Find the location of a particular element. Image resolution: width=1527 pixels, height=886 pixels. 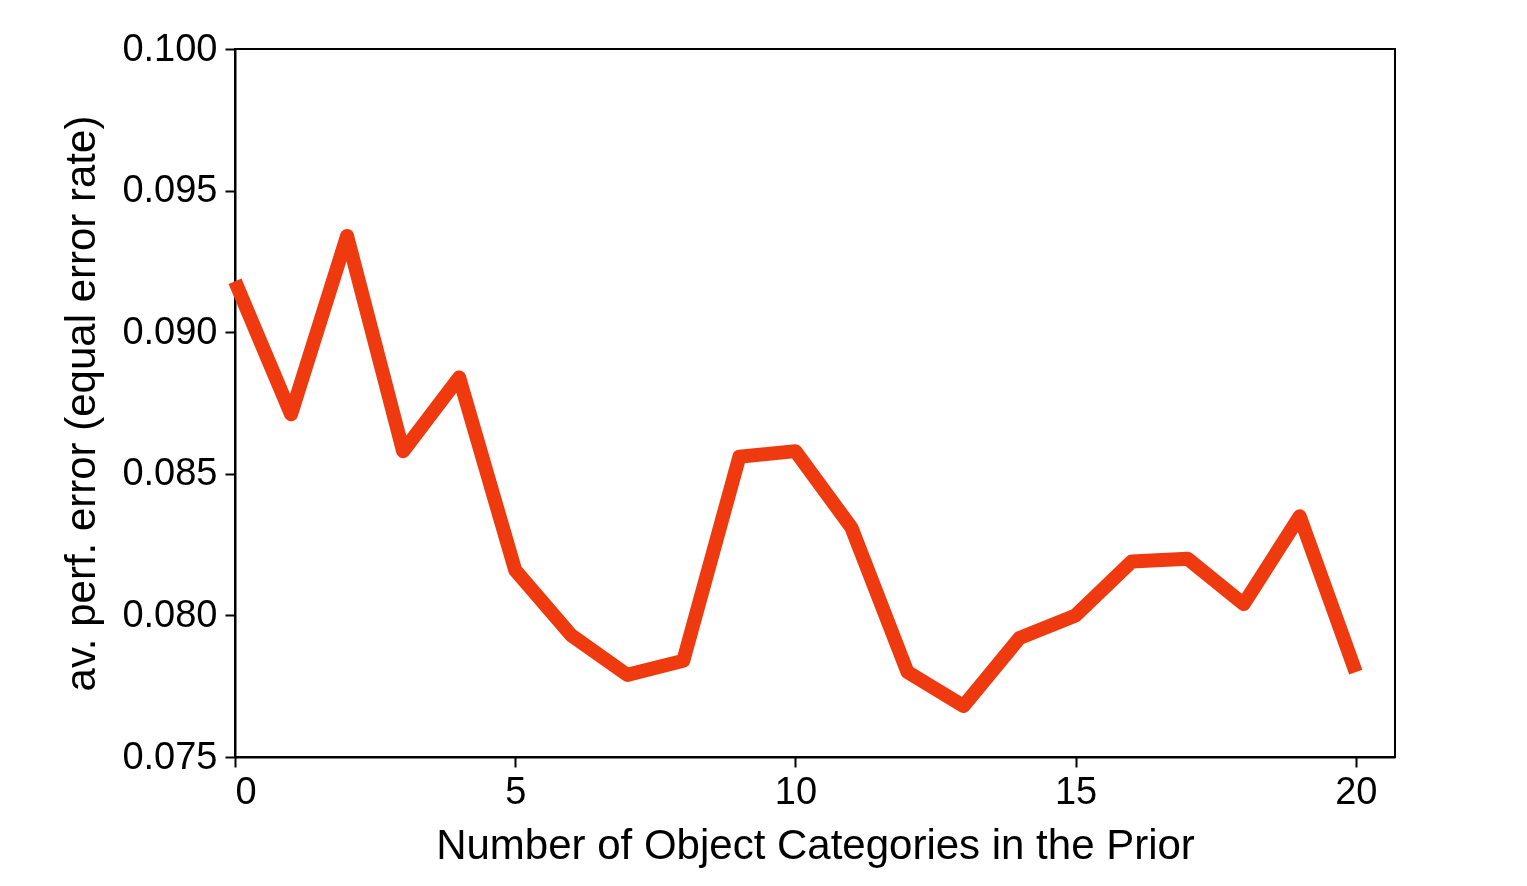

x-tick-label: 15 is located at coordinates (1076, 790).